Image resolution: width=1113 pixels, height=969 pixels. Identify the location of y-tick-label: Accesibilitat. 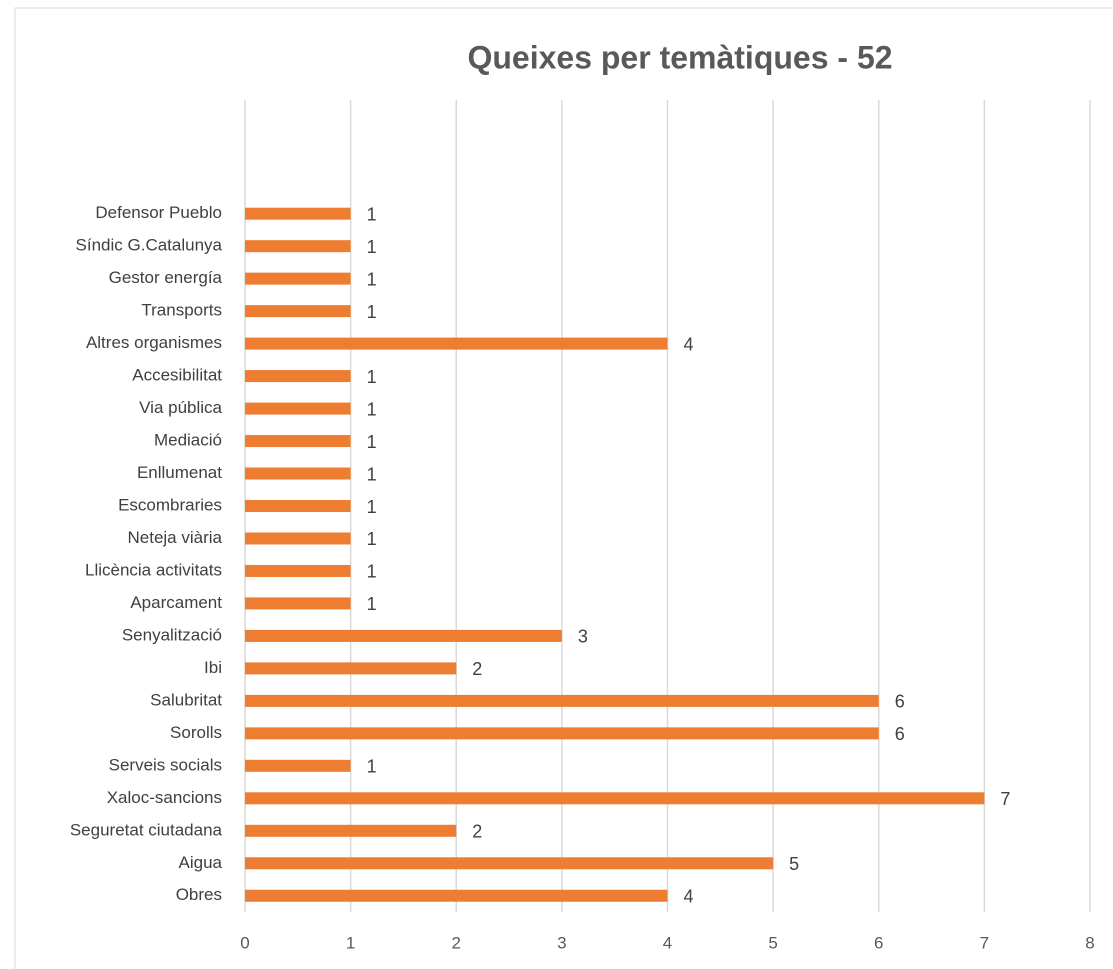
(177, 375).